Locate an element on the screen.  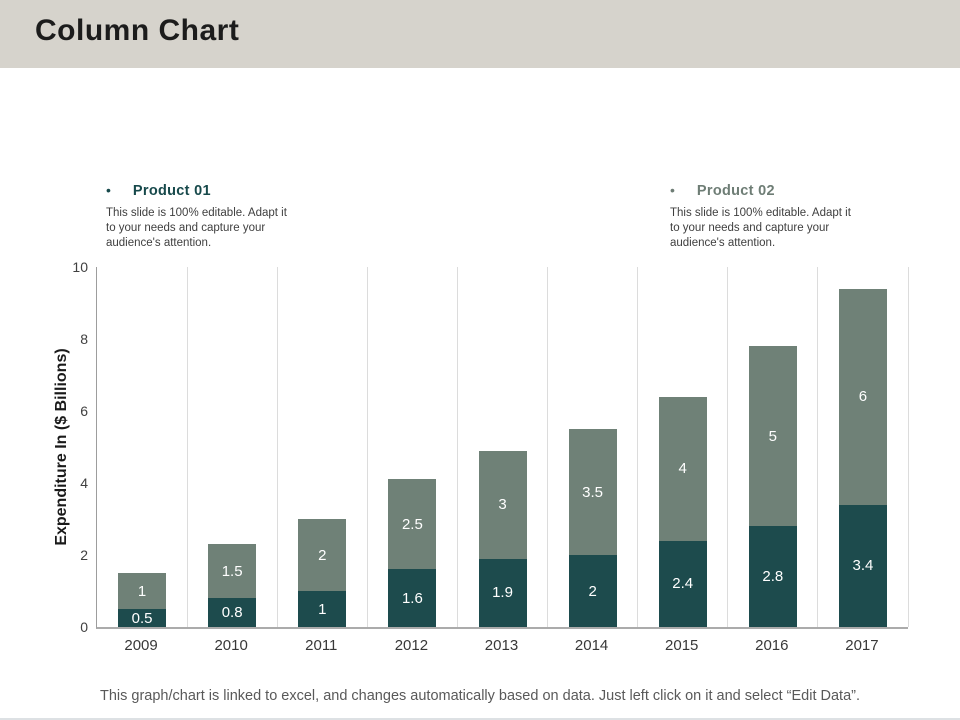
y-tick-label: 2 is located at coordinates (84, 555).